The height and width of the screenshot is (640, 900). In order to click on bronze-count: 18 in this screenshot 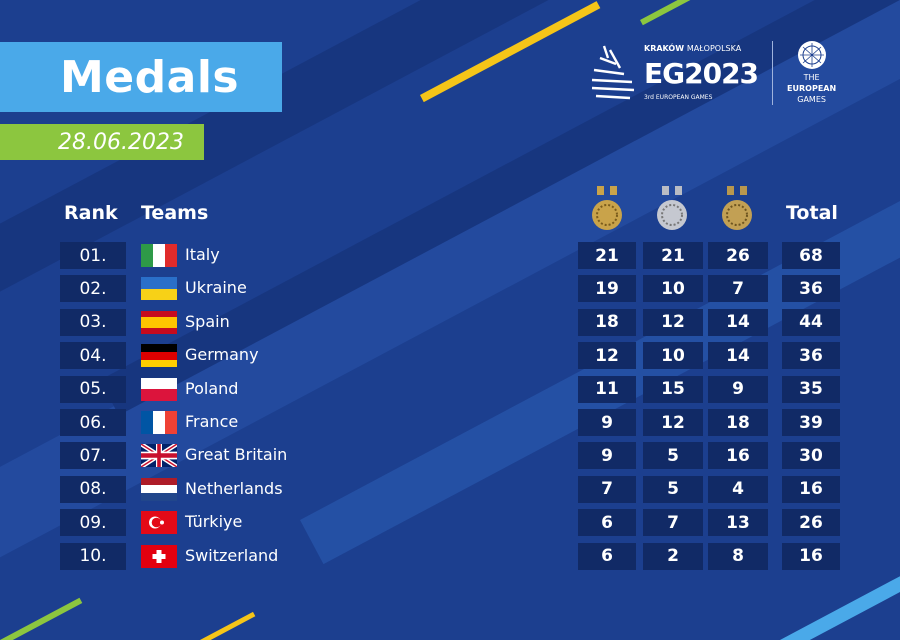, I will do `click(738, 422)`.